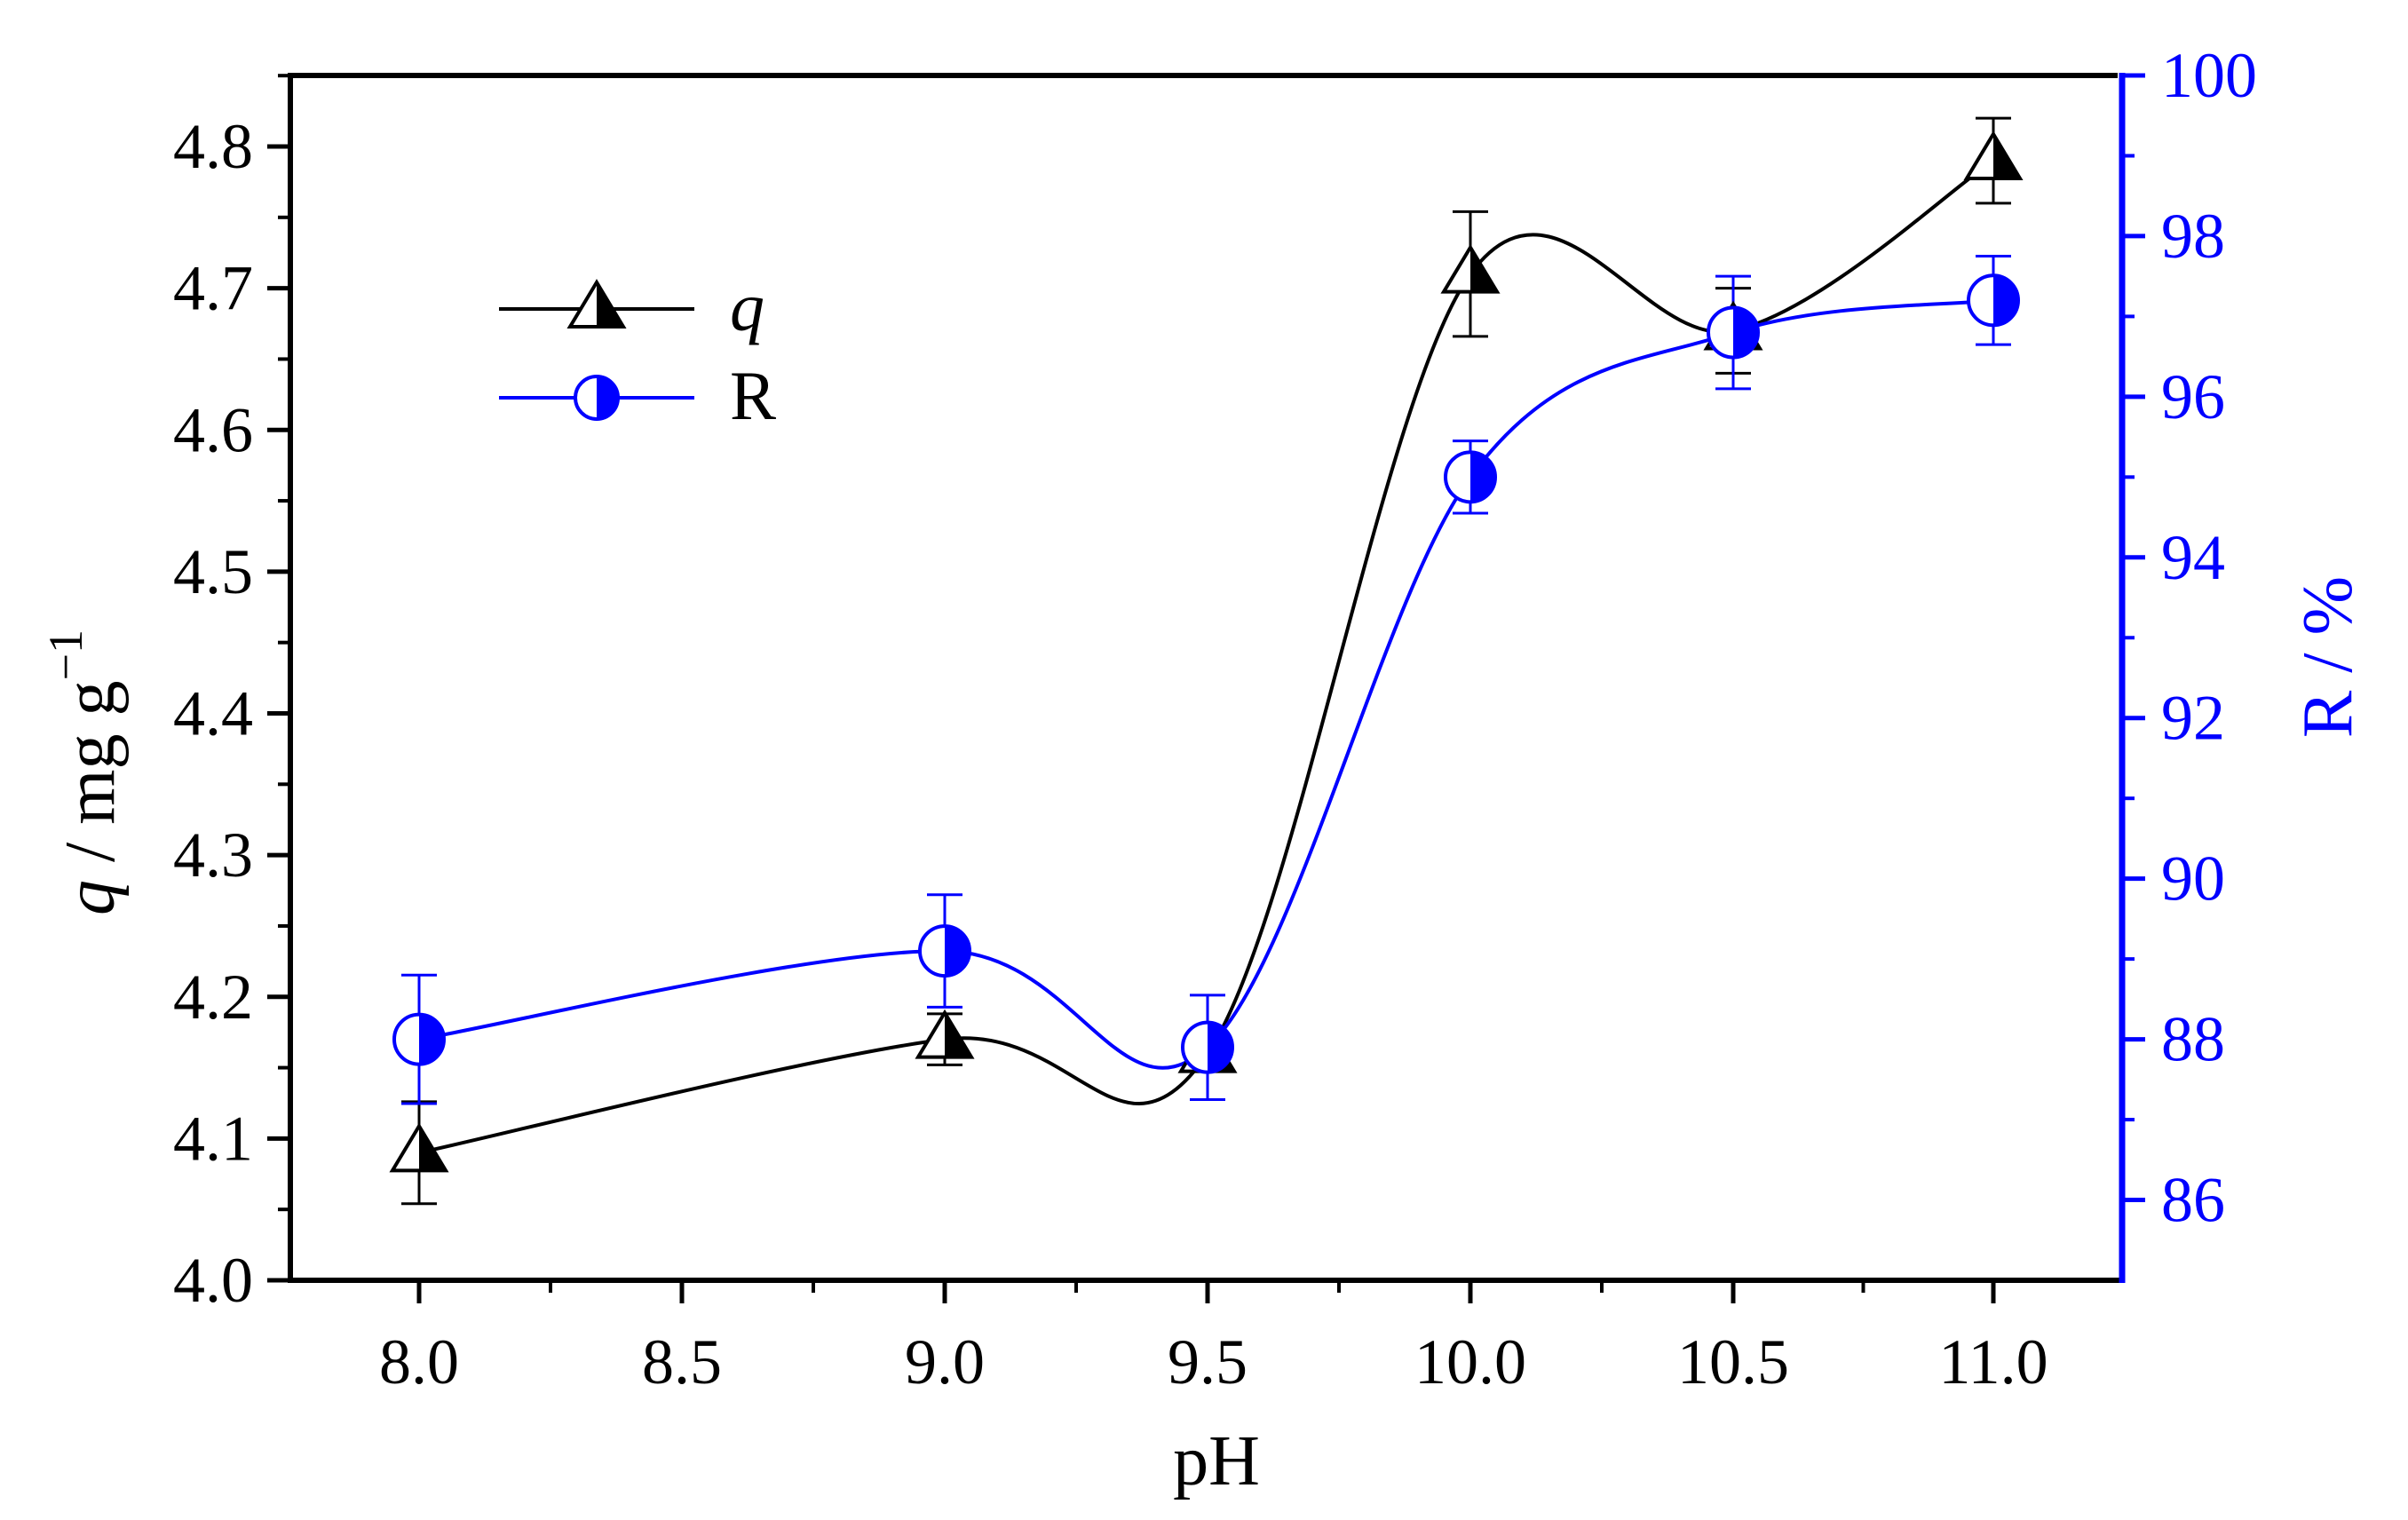 Image resolution: width=2408 pixels, height=1520 pixels. Describe the element at coordinates (682, 1361) in the screenshot. I see `x-tick-label: 8.5` at that location.